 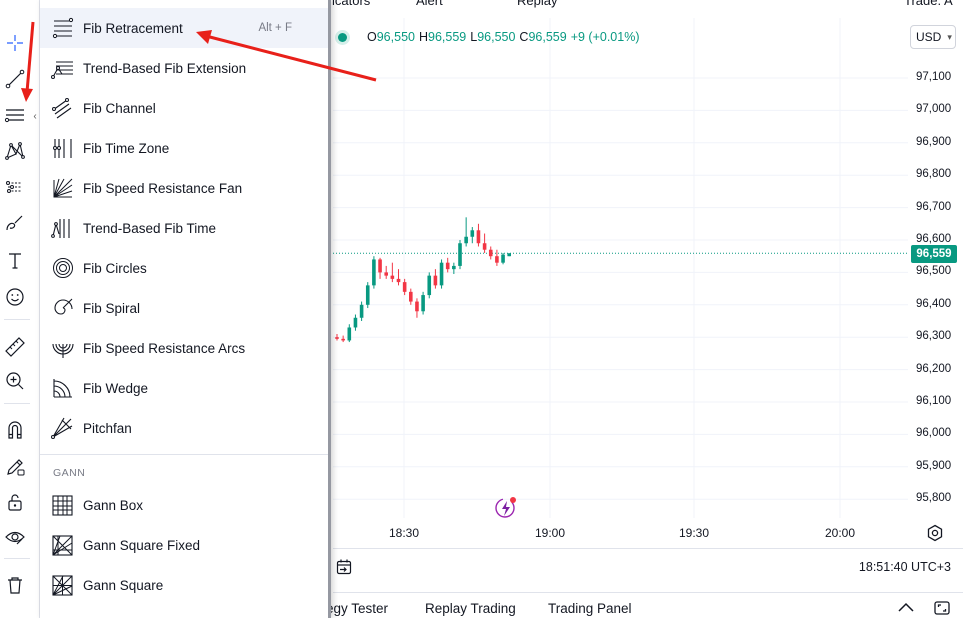 I want to click on chevron-up-icon, so click(x=906, y=607).